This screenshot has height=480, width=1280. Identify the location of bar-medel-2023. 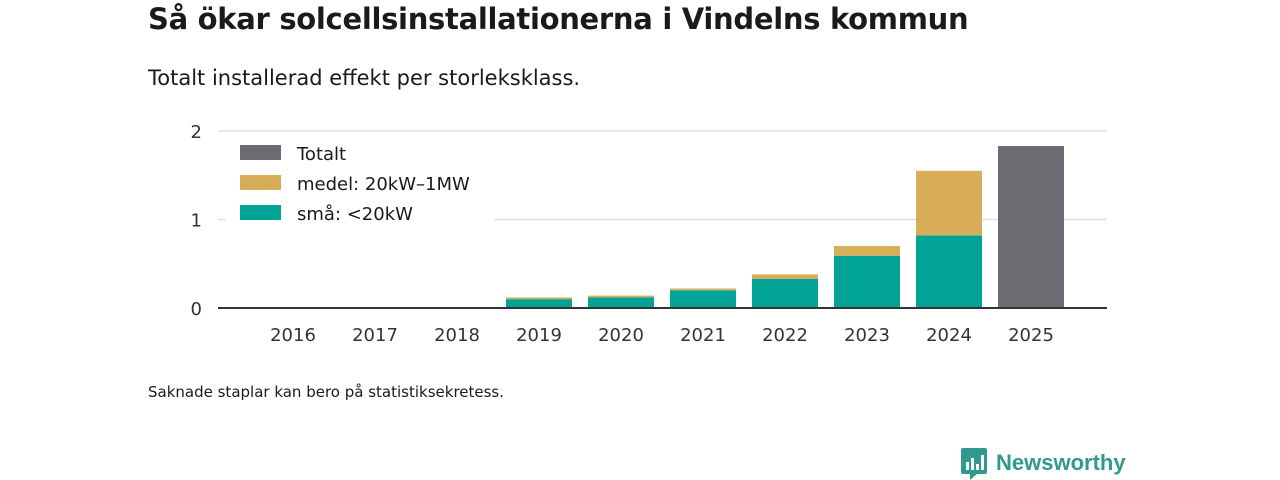
(867, 251).